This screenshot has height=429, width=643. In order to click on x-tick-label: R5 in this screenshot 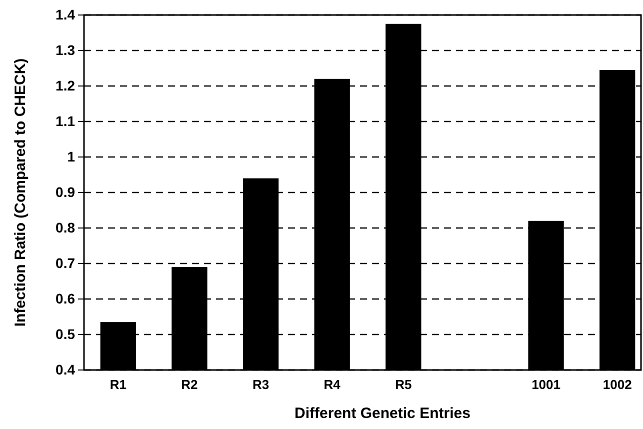, I will do `click(403, 384)`.